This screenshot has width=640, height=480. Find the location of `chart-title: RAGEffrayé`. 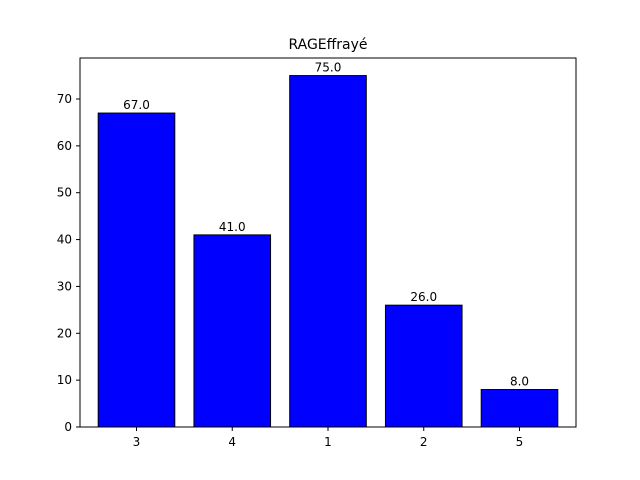

chart-title: RAGEffrayé is located at coordinates (327, 45).